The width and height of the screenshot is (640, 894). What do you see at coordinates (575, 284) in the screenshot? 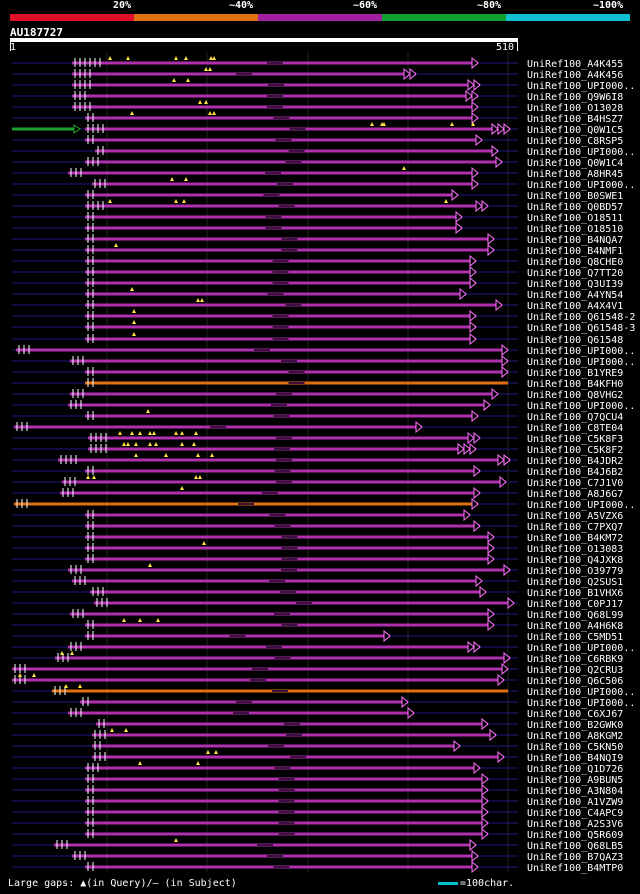
I see `hit-label: UniRef100_Q3UI39` at bounding box center [575, 284].